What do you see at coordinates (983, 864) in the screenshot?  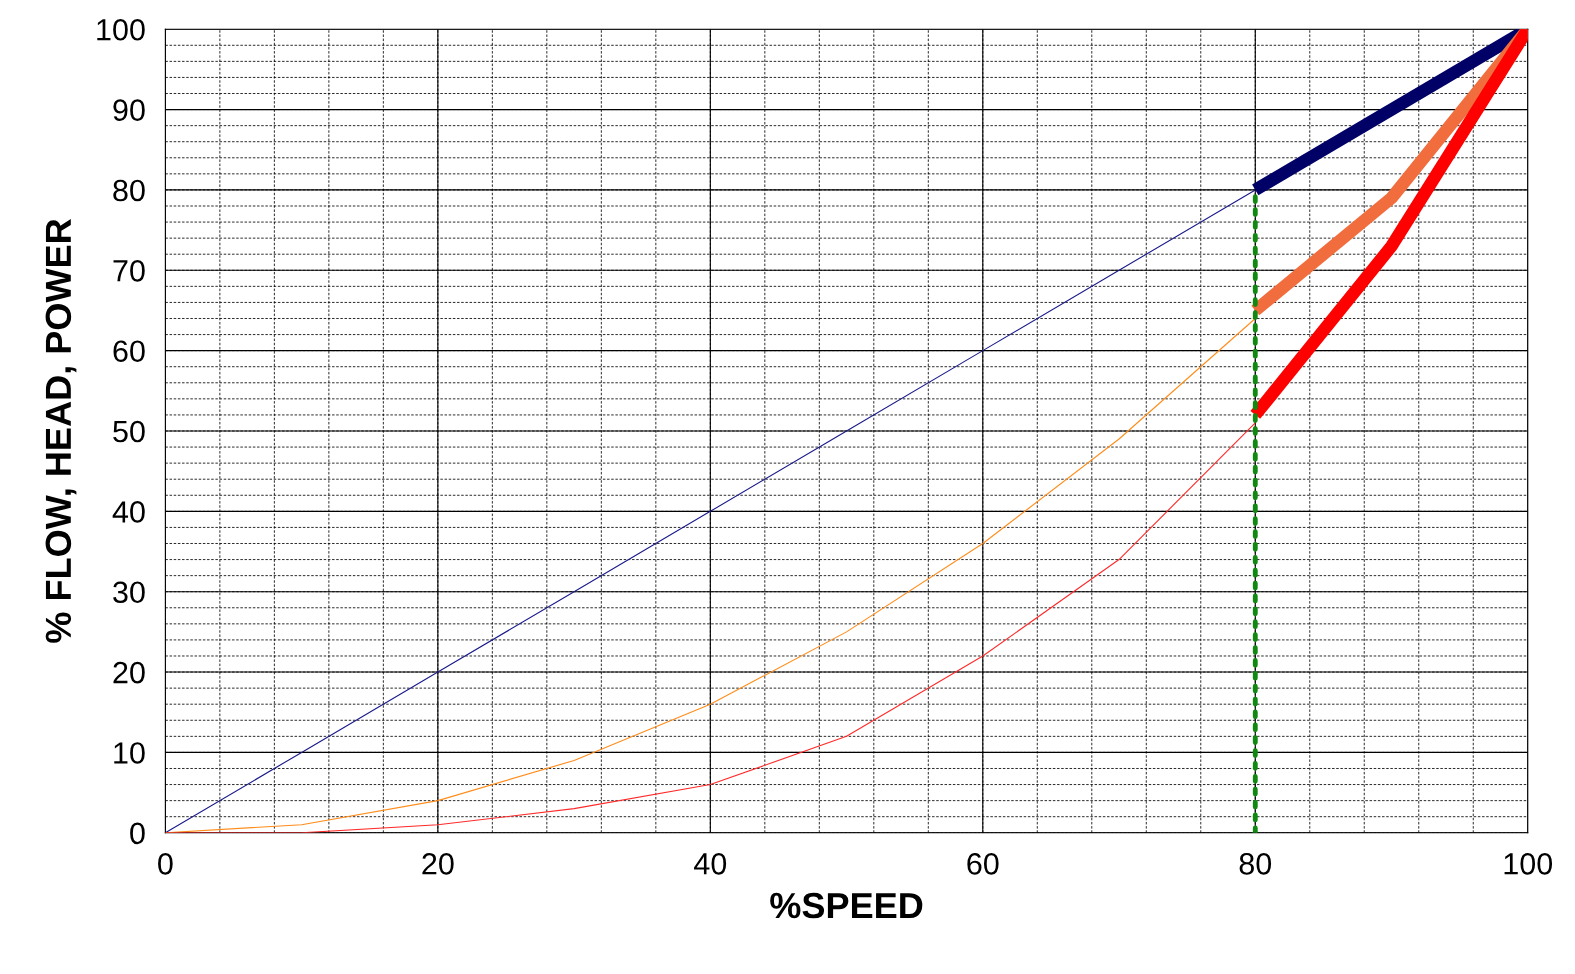 I see `x-tick-label: 60` at bounding box center [983, 864].